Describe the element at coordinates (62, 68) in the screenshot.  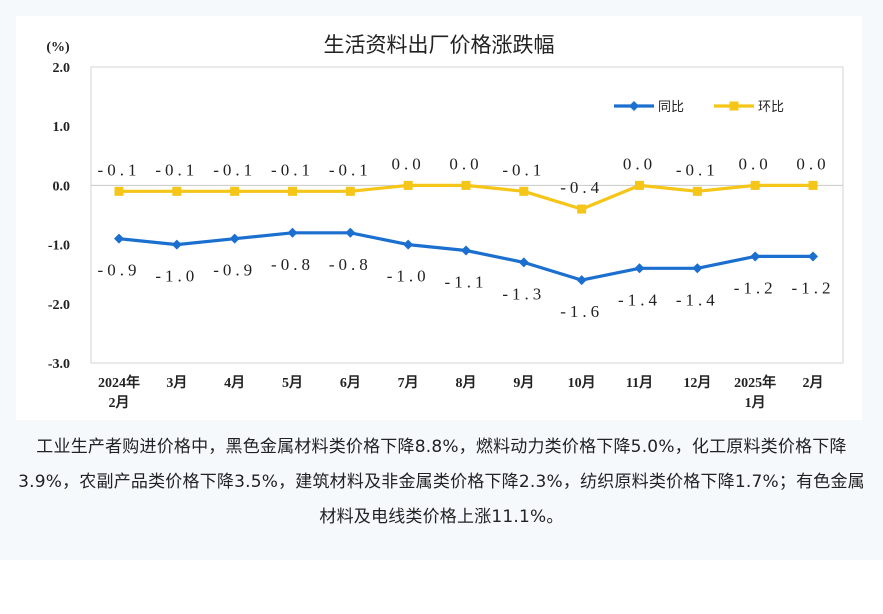
I see `y-tick-label: 2.0` at that location.